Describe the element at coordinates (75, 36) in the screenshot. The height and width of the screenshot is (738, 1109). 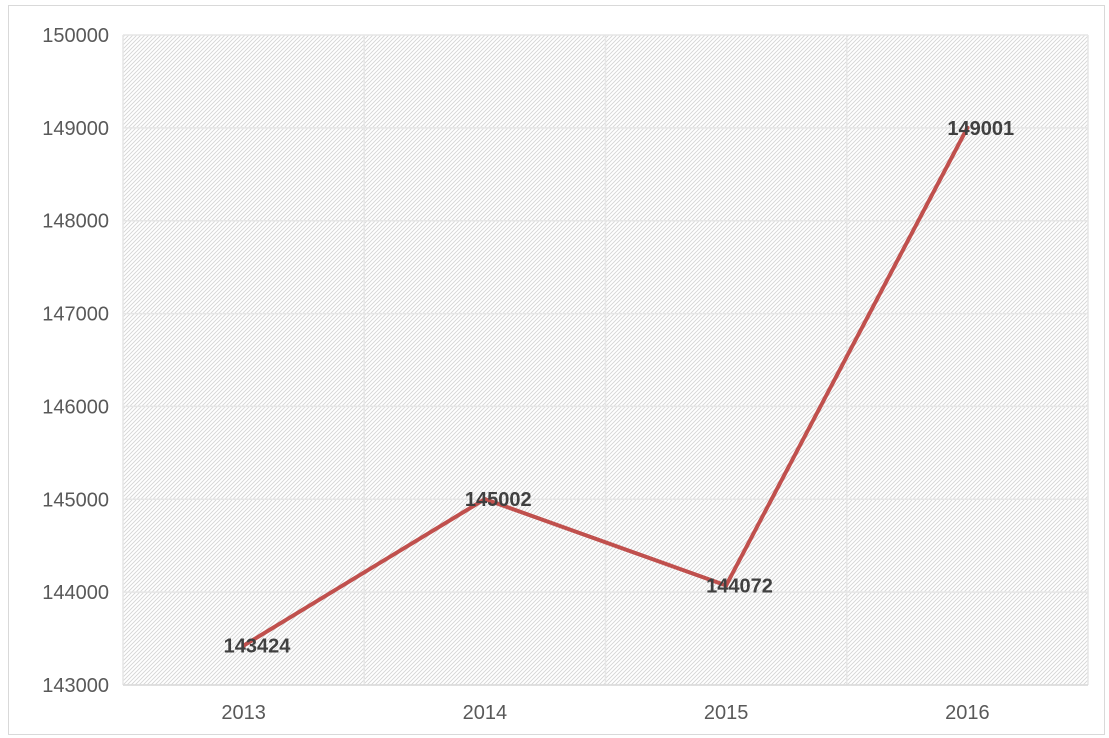
I see `y-tick-label: 150000` at that location.